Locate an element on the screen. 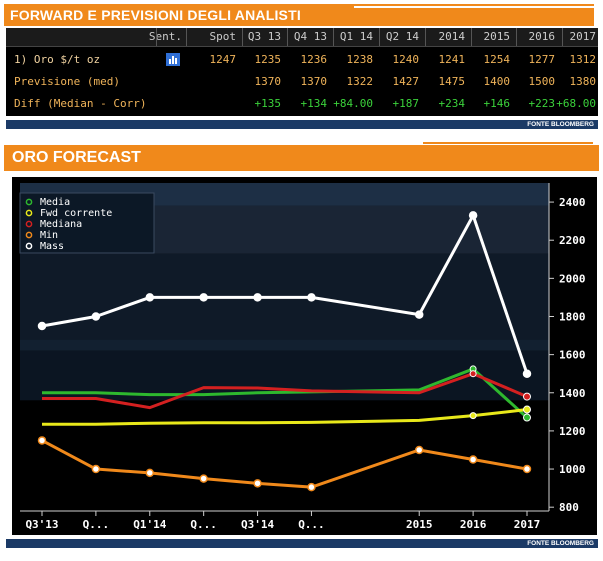 This screenshot has height=561, width=603. column-header: 2015 is located at coordinates (497, 36).